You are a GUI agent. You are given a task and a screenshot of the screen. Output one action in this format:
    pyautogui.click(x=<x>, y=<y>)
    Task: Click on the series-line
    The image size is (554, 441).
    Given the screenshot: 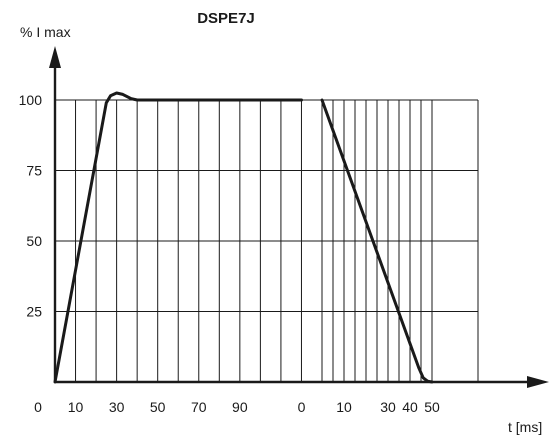 What is the action you would take?
    pyautogui.click(x=377, y=241)
    